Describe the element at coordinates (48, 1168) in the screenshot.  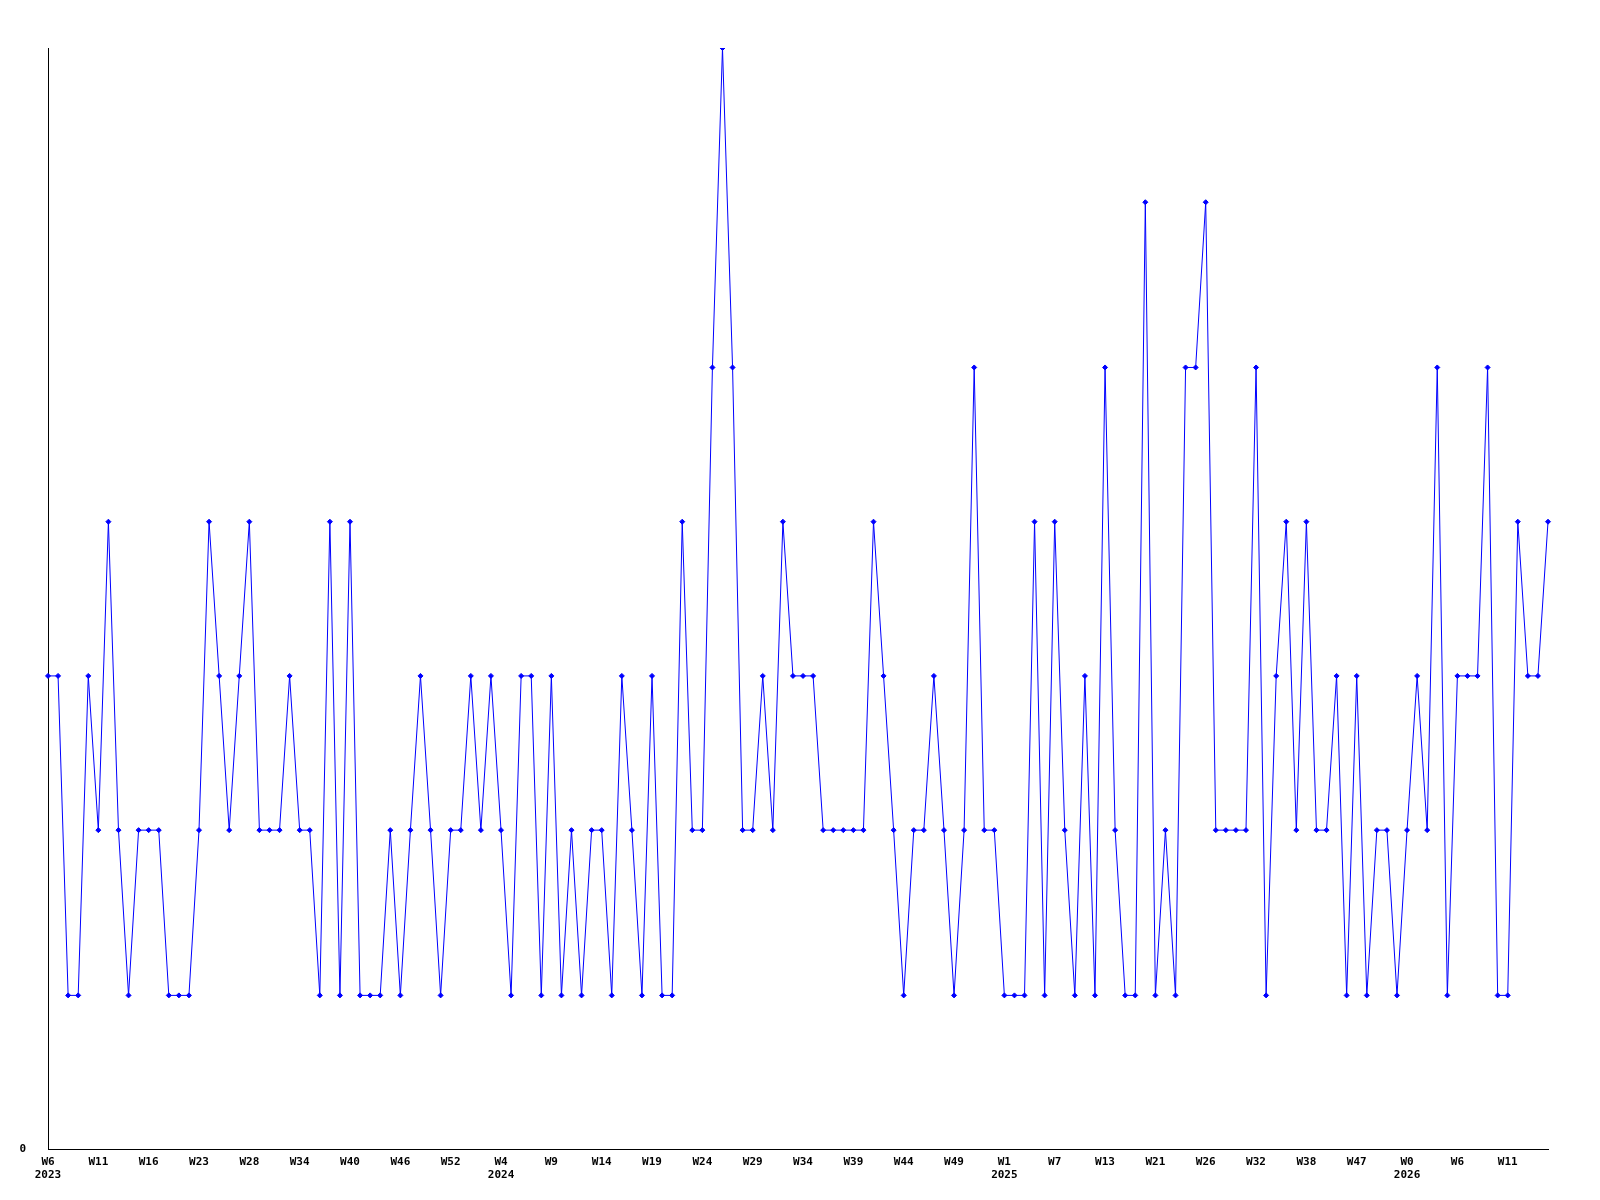
I see `x-tick-label: W6 2023` at that location.